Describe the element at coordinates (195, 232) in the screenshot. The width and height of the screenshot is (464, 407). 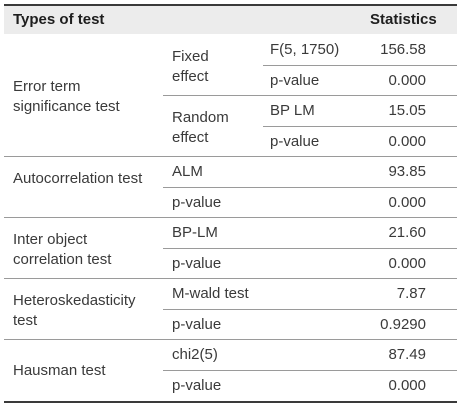
I see `row-stat: BP-LM` at that location.